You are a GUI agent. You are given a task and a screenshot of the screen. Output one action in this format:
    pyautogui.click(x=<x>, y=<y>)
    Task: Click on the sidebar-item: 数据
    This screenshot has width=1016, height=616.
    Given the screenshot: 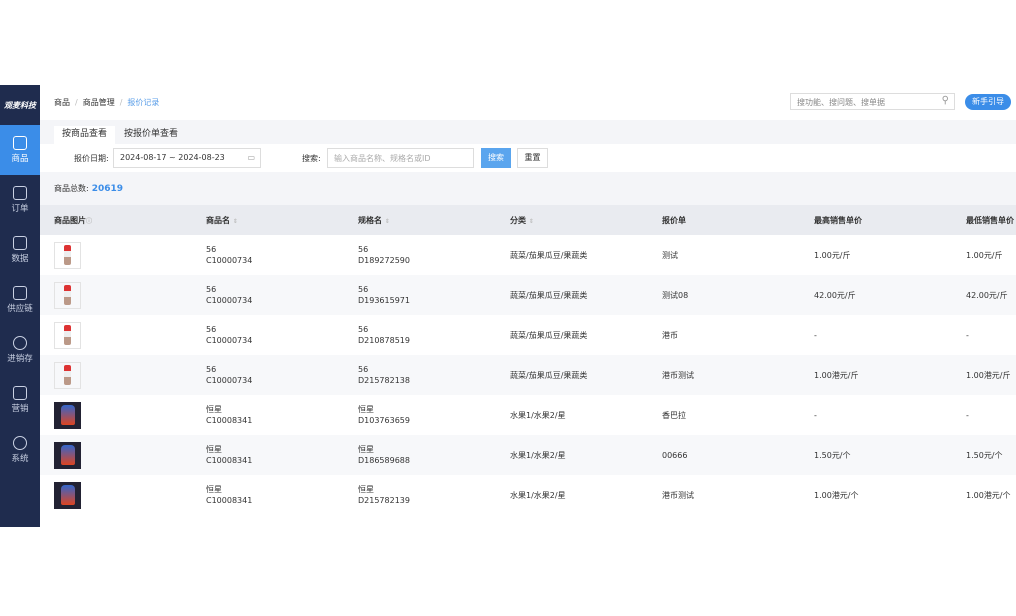 What is the action you would take?
    pyautogui.click(x=20, y=250)
    